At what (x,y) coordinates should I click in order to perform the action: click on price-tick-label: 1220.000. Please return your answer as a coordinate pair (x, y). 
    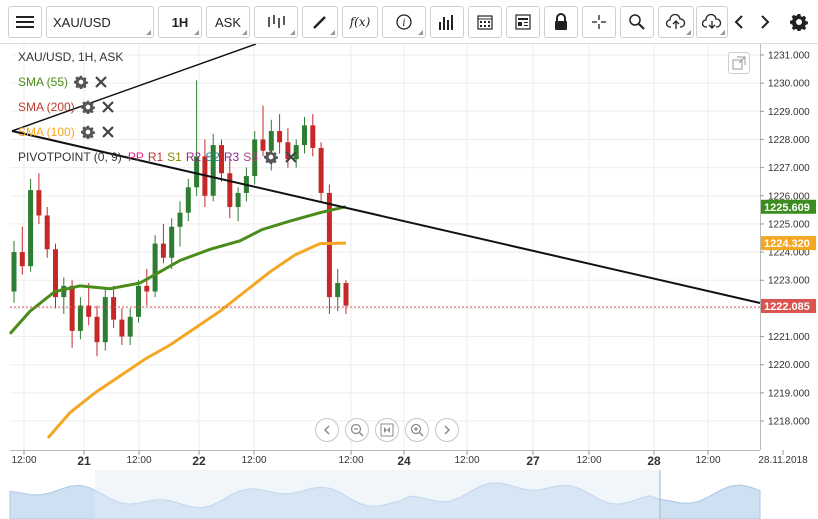
    Looking at the image, I should click on (789, 365).